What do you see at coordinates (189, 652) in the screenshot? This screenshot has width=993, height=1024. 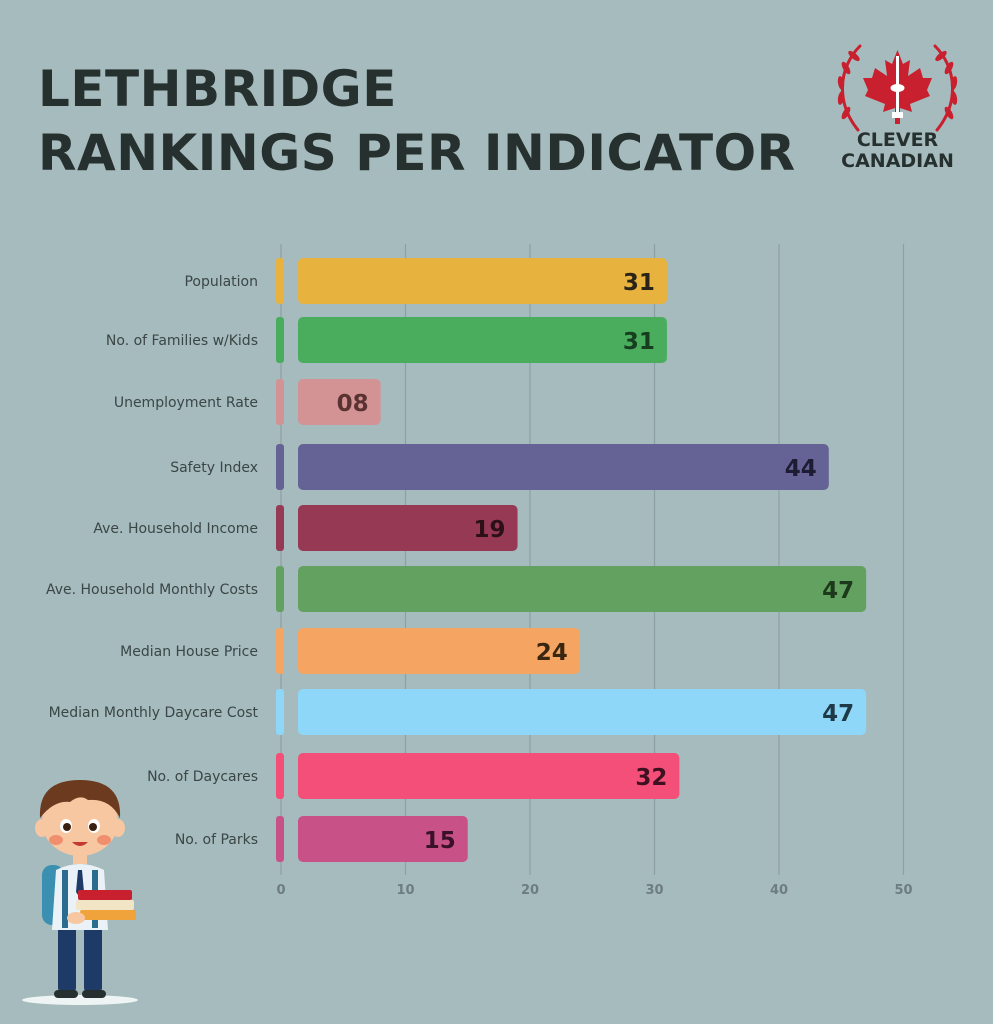 I see `category-label: Median House Price` at bounding box center [189, 652].